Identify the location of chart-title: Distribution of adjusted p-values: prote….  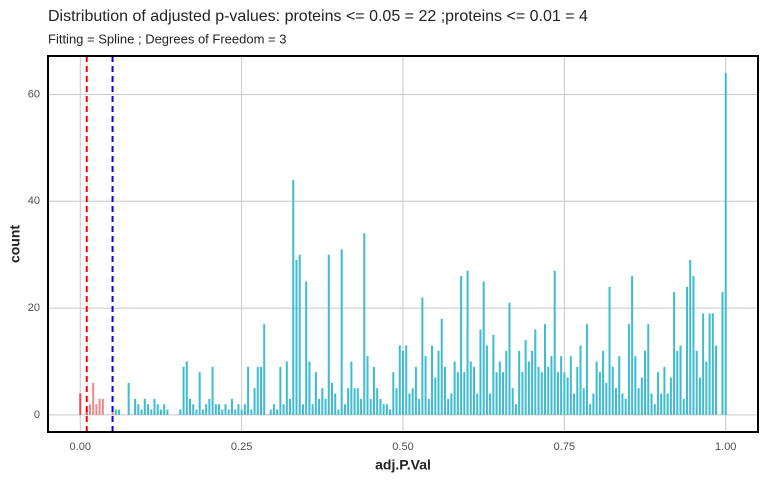
(318, 16).